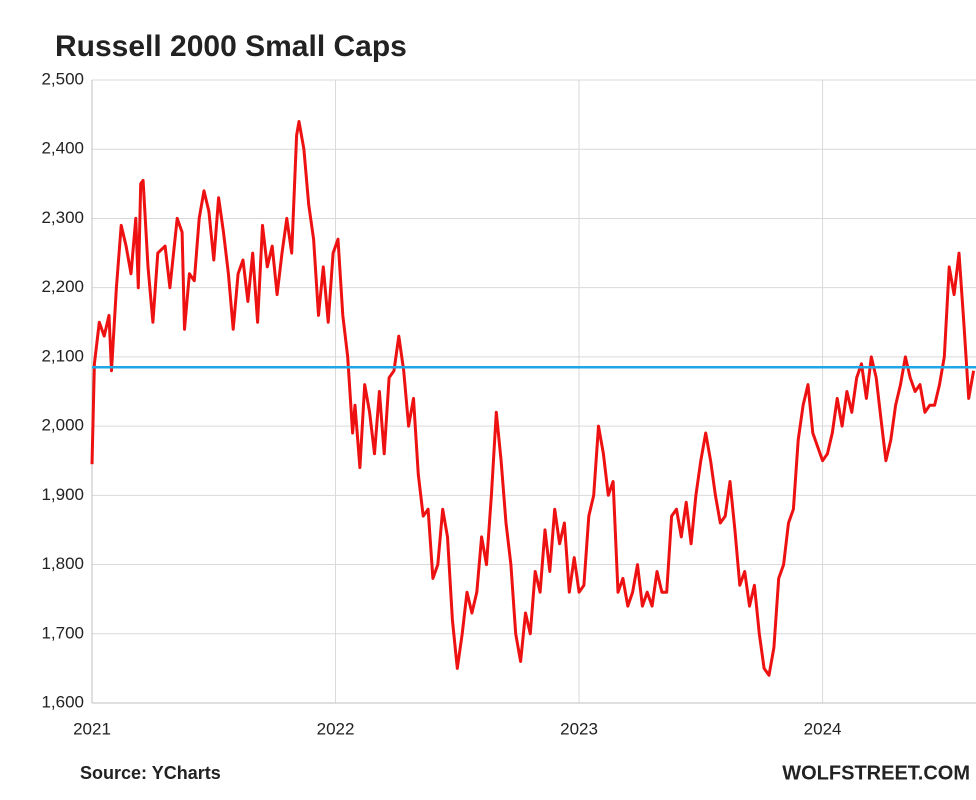  I want to click on y-tick-label: 2,300, so click(62, 217).